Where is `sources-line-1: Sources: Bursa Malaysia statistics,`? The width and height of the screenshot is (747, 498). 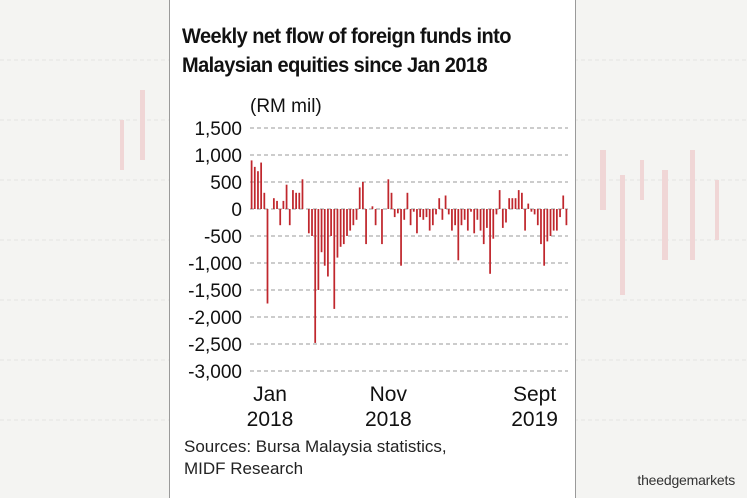
sources-line-1: Sources: Bursa Malaysia statistics, is located at coordinates (315, 446).